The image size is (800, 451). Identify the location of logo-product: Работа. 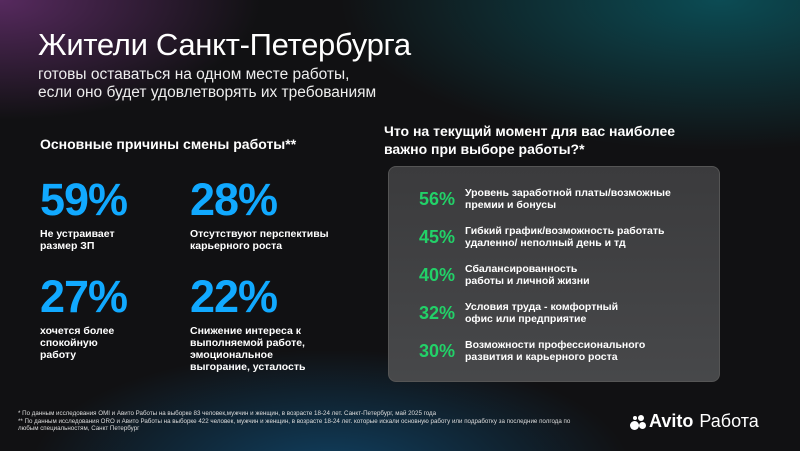
(729, 421).